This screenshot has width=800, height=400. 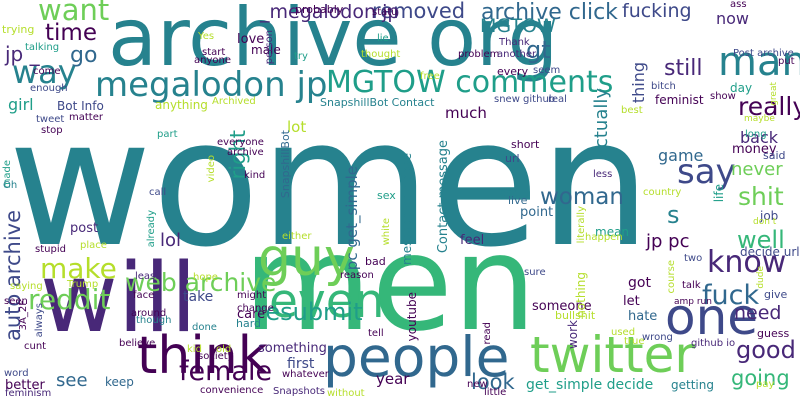 What do you see at coordinates (86, 117) in the screenshot?
I see `cloud-word: matter` at bounding box center [86, 117].